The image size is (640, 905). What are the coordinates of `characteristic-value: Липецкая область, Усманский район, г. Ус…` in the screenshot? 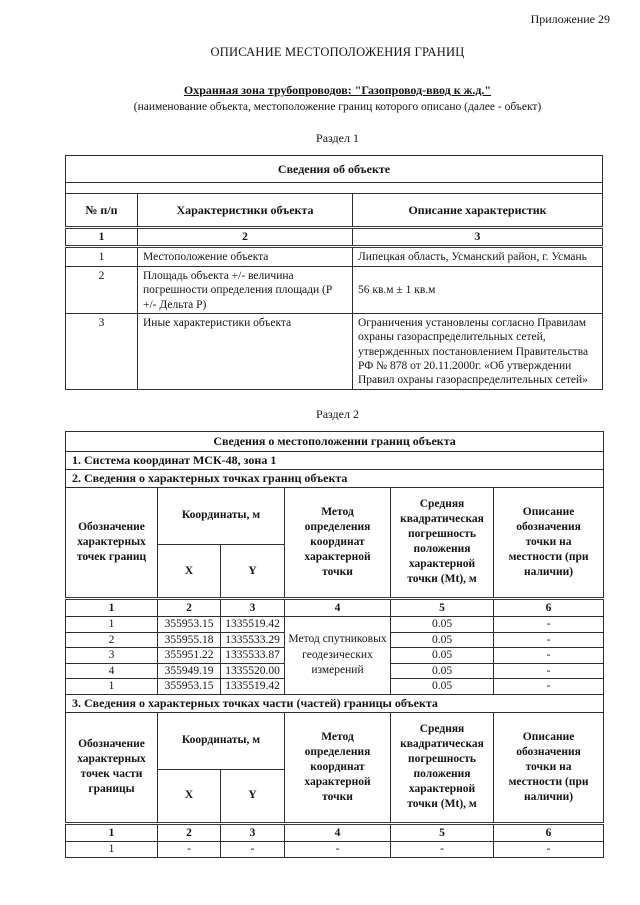 It's located at (477, 256).